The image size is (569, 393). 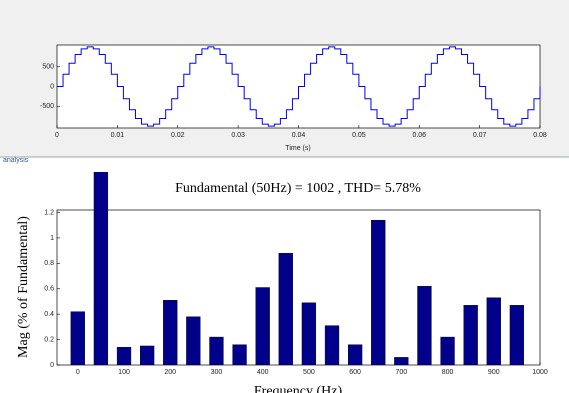 I want to click on x-tick-label: 800, so click(x=448, y=372).